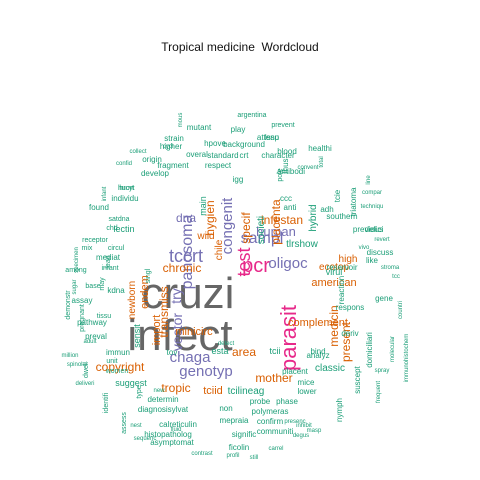  What do you see at coordinates (218, 165) in the screenshot?
I see `wordcloud-word: respect` at bounding box center [218, 165].